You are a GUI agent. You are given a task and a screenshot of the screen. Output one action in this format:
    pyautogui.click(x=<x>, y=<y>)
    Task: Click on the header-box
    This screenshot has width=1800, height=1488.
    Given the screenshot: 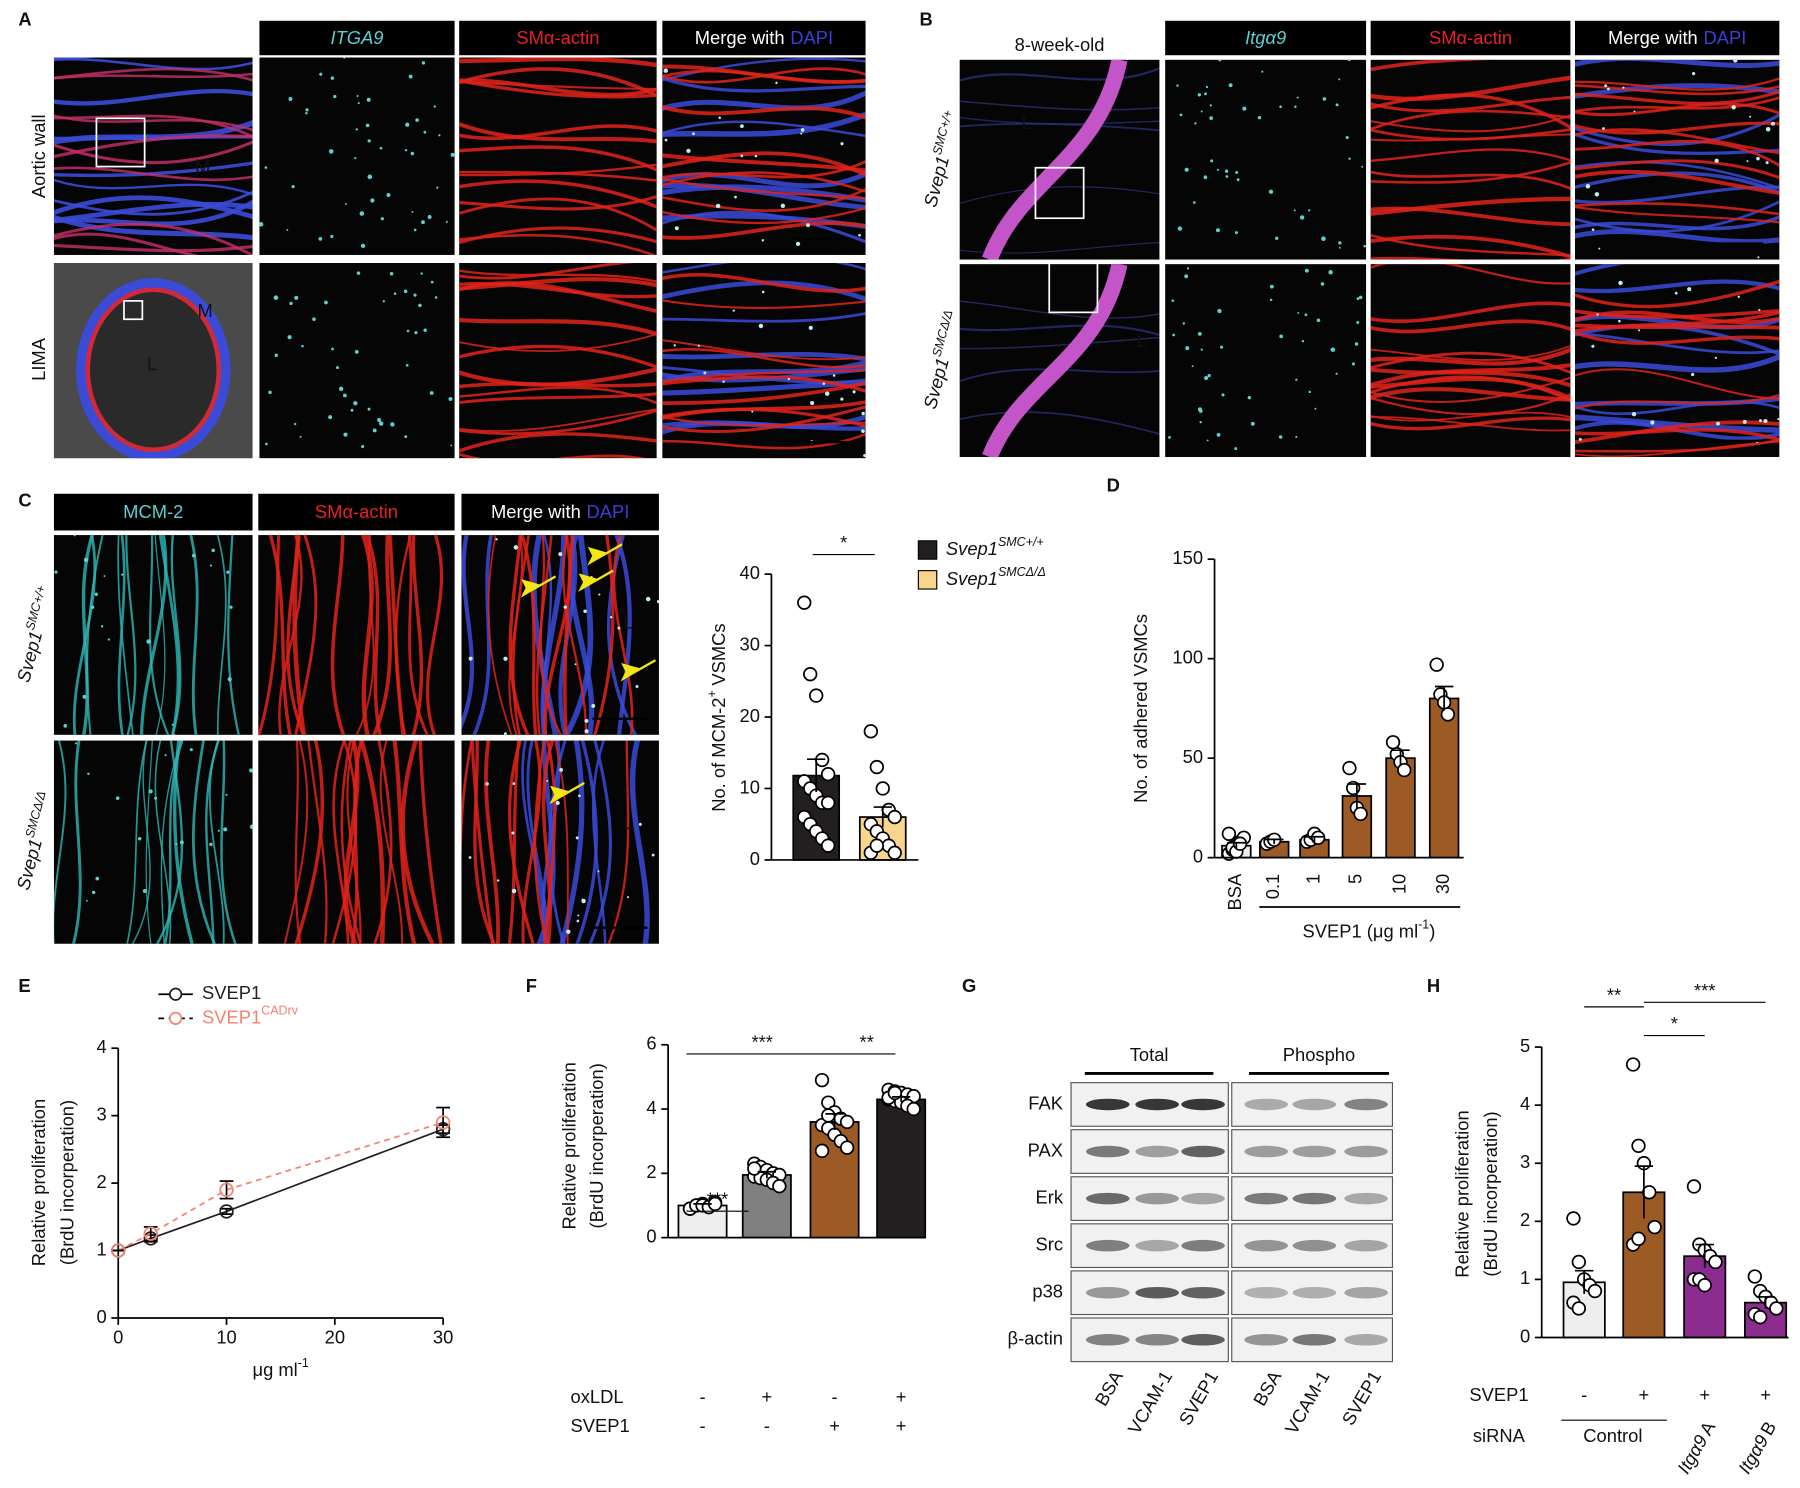 What is the action you would take?
    pyautogui.click(x=357, y=38)
    